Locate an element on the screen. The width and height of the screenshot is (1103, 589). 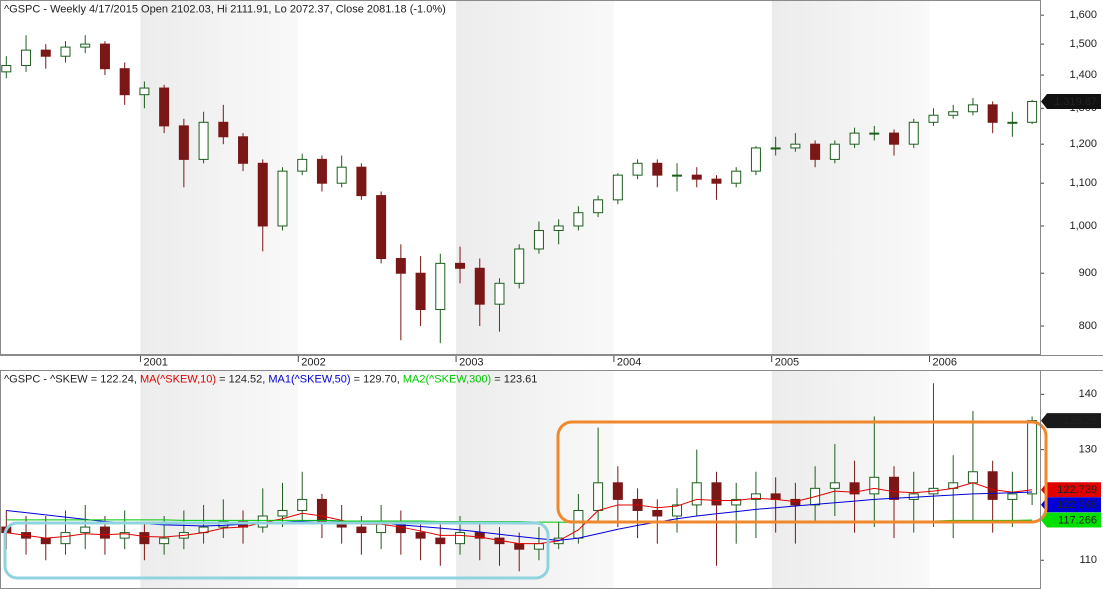
y-tick-label: 1,600 is located at coordinates (1083, 15).